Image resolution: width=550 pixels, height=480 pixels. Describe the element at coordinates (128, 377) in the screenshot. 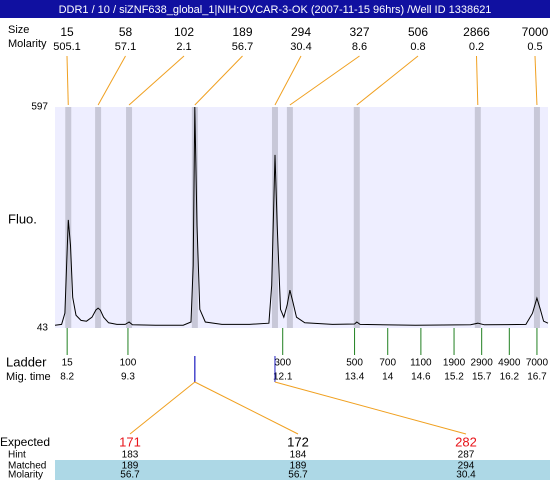

I see `ladder-time: 9.3` at that location.